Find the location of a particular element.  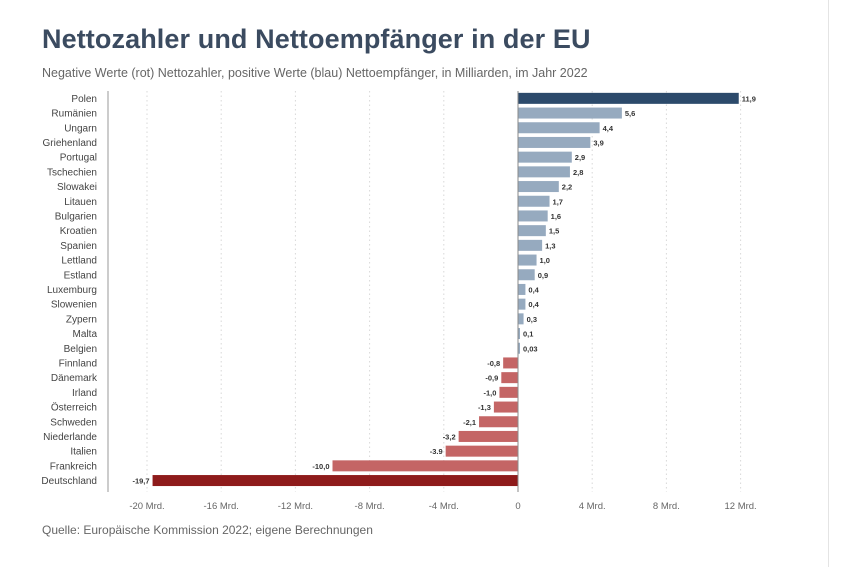

category-label: Tschechien is located at coordinates (72, 172).